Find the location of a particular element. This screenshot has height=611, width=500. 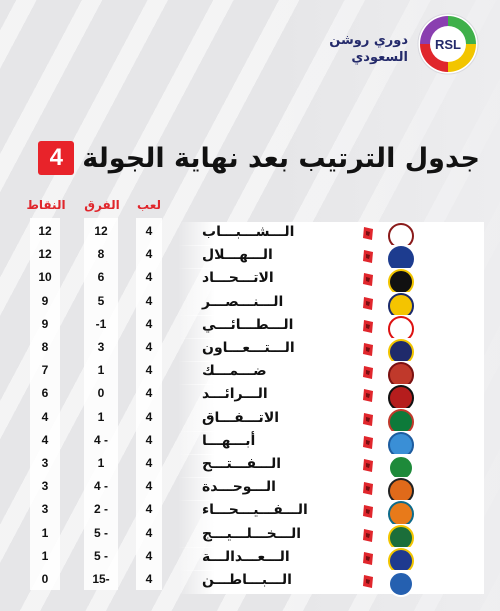

round-badge: 4 is located at coordinates (56, 158).